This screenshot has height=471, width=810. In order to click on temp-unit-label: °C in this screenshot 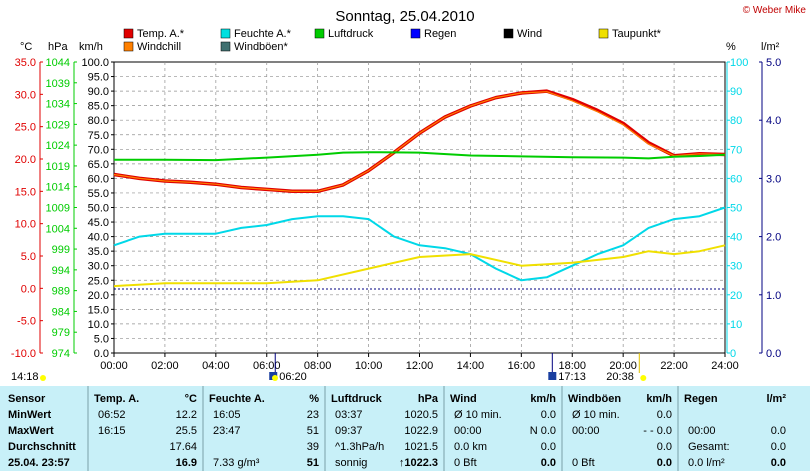, I will do `click(26, 47)`.